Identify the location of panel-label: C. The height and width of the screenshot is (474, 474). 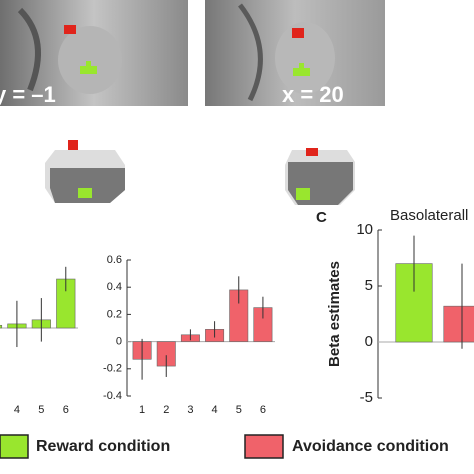
(321, 217).